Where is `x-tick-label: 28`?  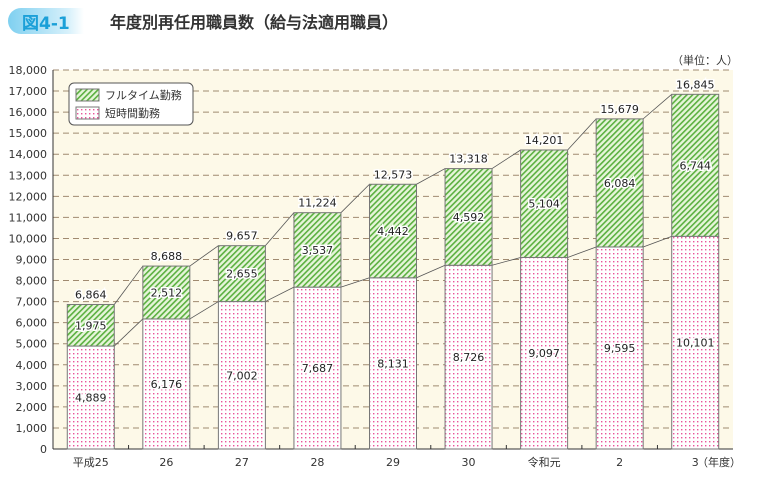 x-tick-label: 28 is located at coordinates (317, 462).